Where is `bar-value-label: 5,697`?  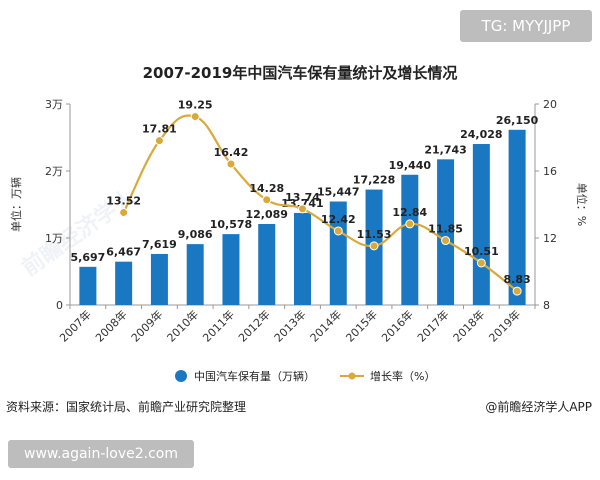 bar-value-label: 5,697 is located at coordinates (87, 257).